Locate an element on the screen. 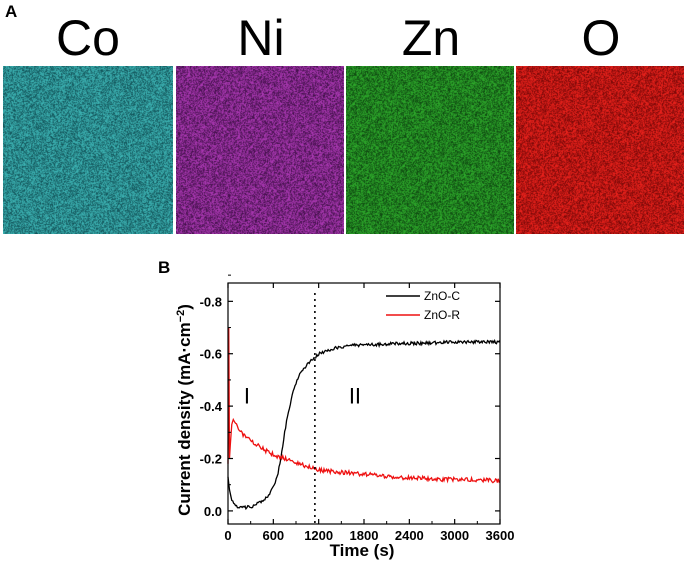  x-tick-label: 0 is located at coordinates (227, 535).